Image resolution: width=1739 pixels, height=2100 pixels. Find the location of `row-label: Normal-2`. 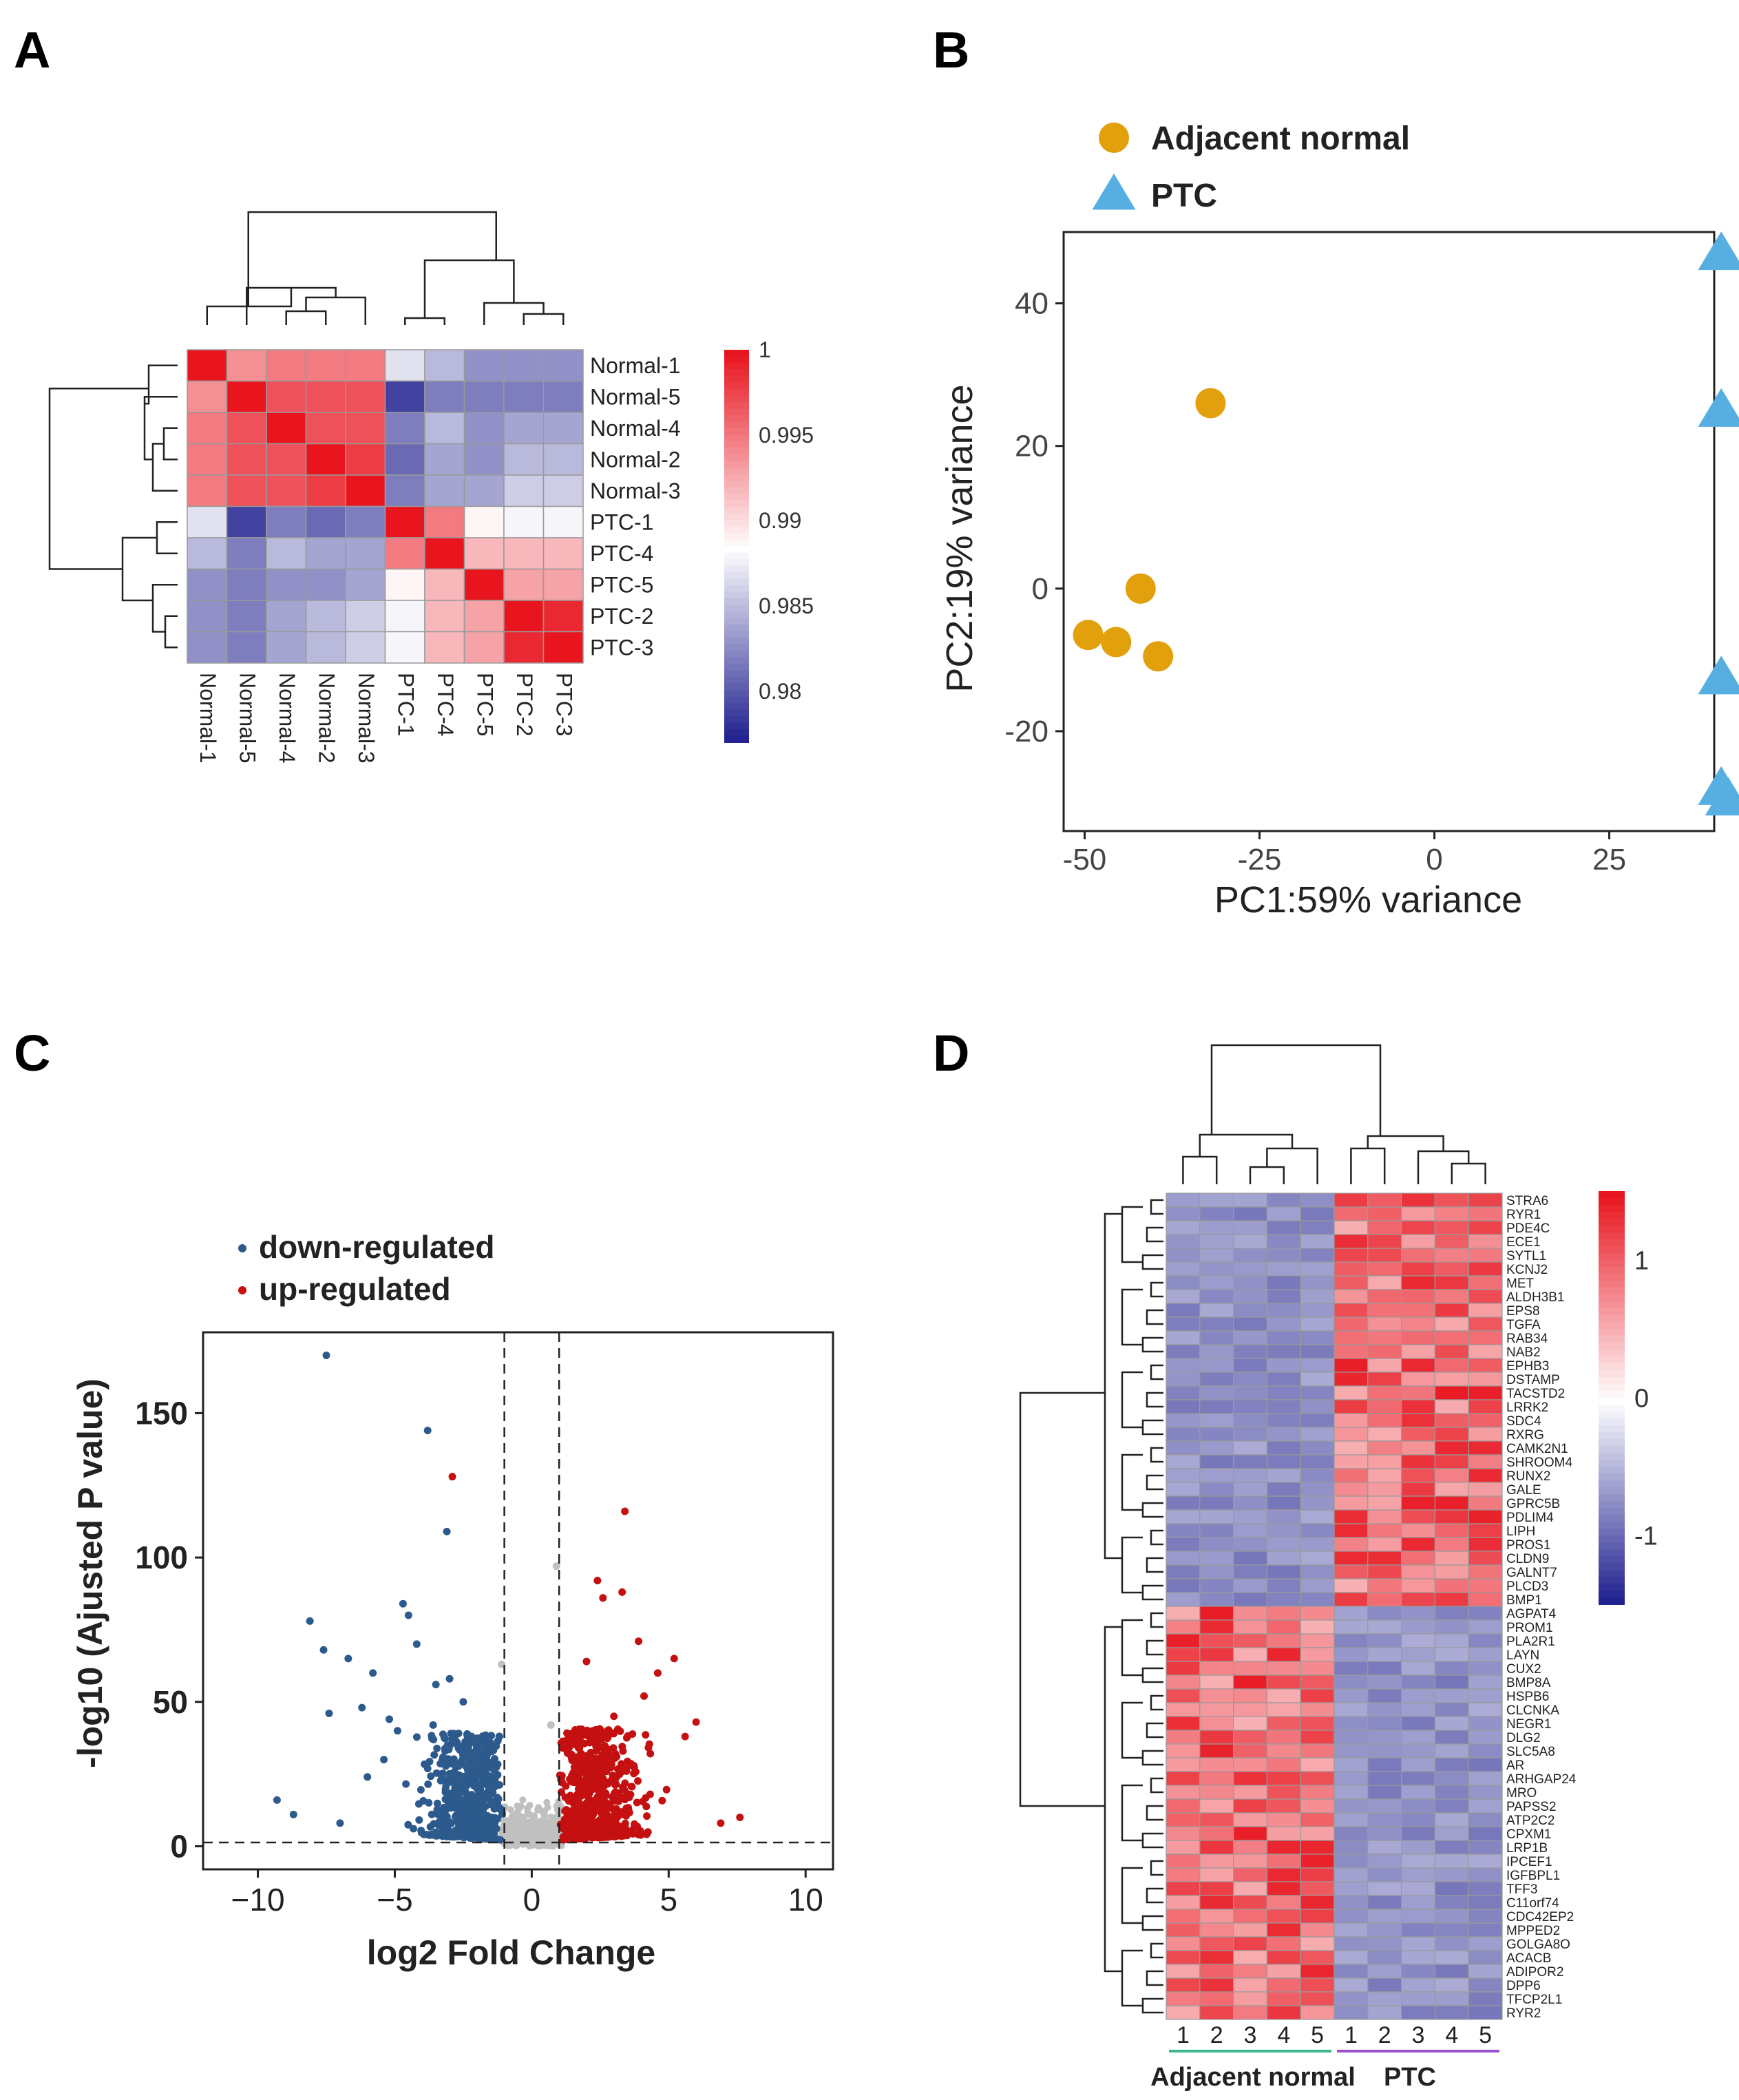

row-label: Normal-2 is located at coordinates (635, 459).